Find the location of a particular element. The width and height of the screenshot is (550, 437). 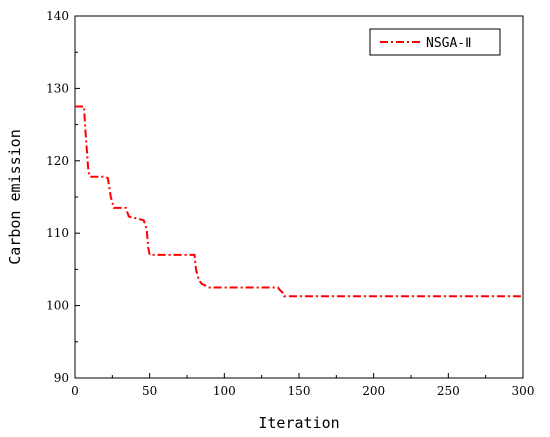

y-tick-label: 130 is located at coordinates (57, 88).